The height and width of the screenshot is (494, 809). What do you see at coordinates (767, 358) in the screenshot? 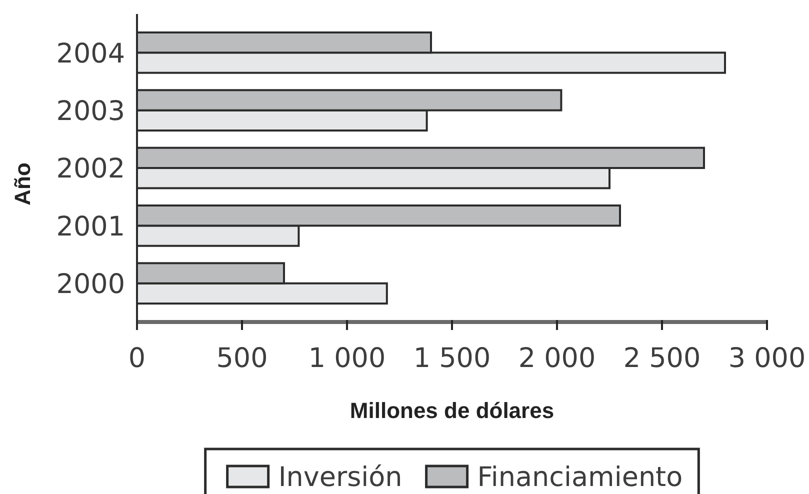
I see `x-tick-label: 3 000` at bounding box center [767, 358].